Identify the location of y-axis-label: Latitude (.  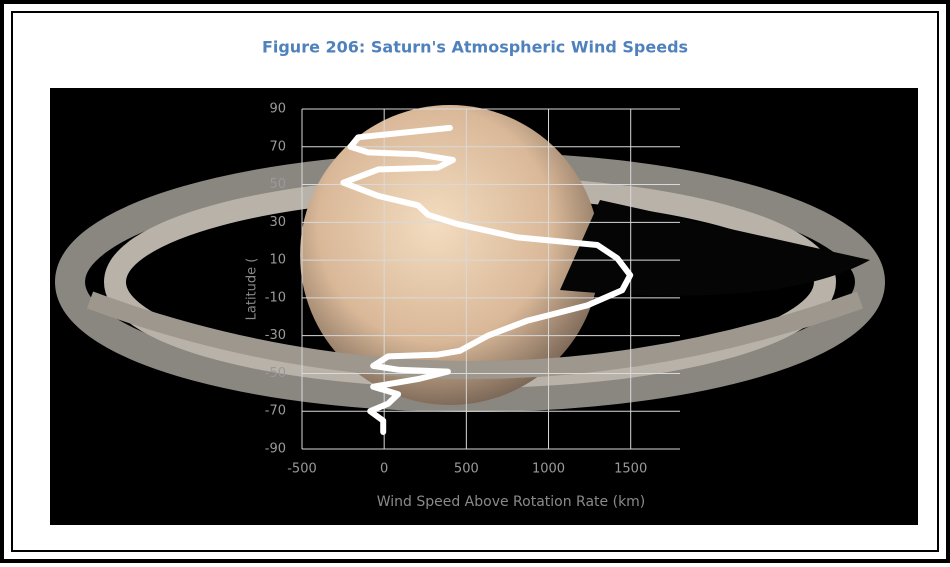
(252, 289).